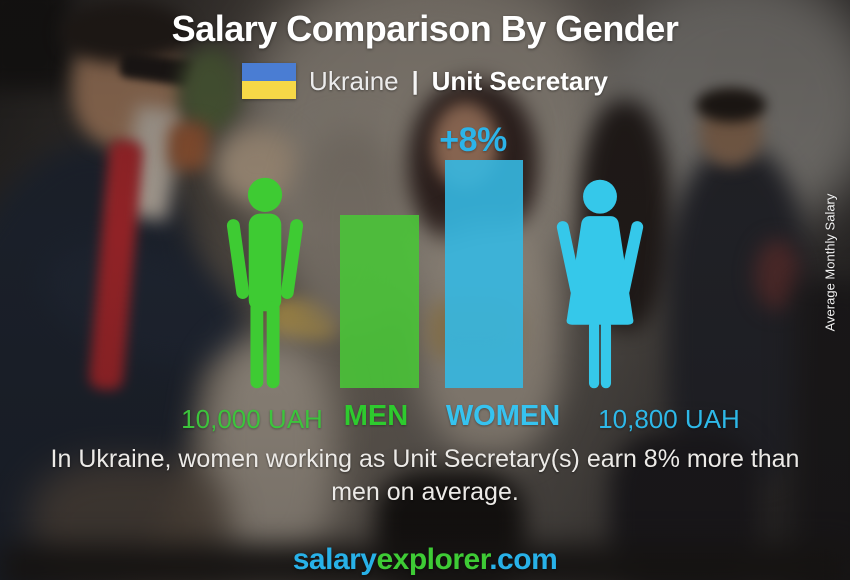  I want to click on summary-line-2: men on average., so click(425, 492).